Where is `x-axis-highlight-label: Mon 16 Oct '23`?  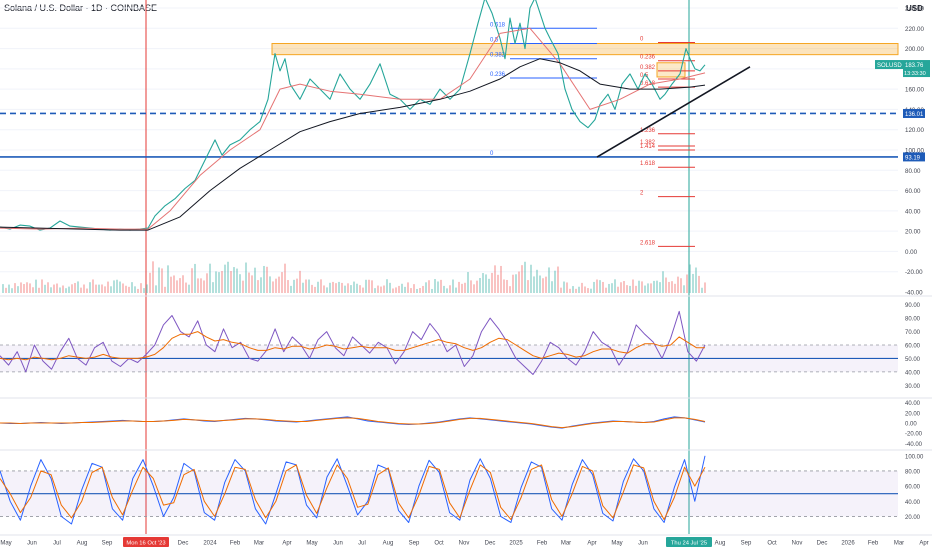
x-axis-highlight-label: Mon 16 Oct '23 is located at coordinates (145, 544).